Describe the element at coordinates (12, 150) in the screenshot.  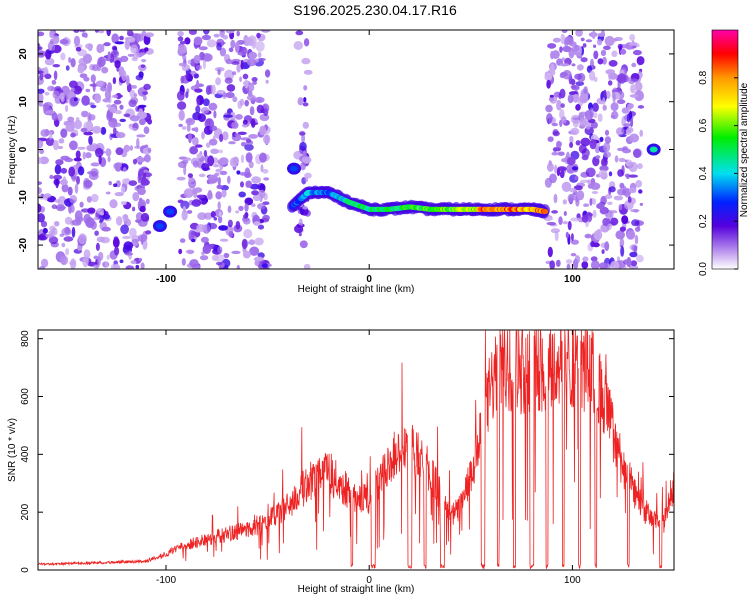
I see `spectrogram-y-axis-label: Frequency (Hz)` at that location.